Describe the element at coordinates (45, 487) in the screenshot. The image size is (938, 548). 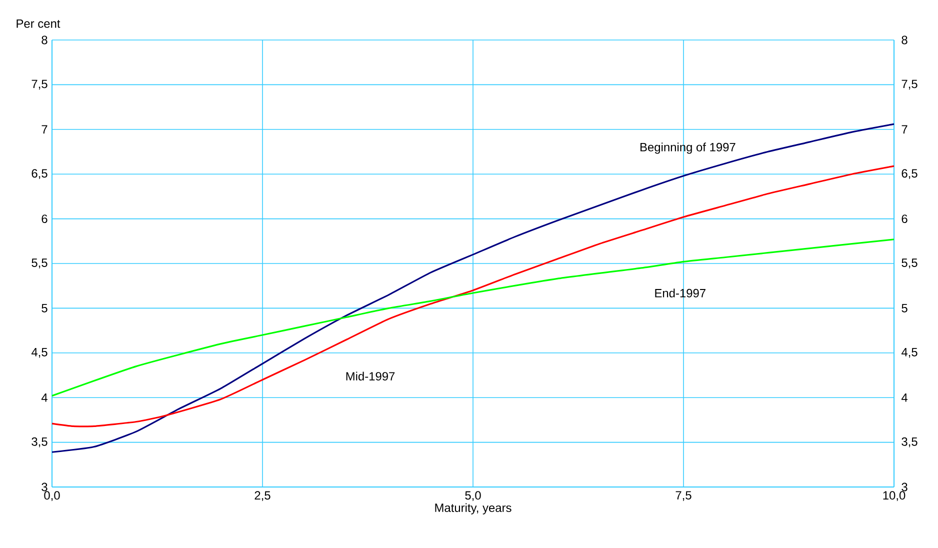
I see `y-tick-label: 3` at that location.